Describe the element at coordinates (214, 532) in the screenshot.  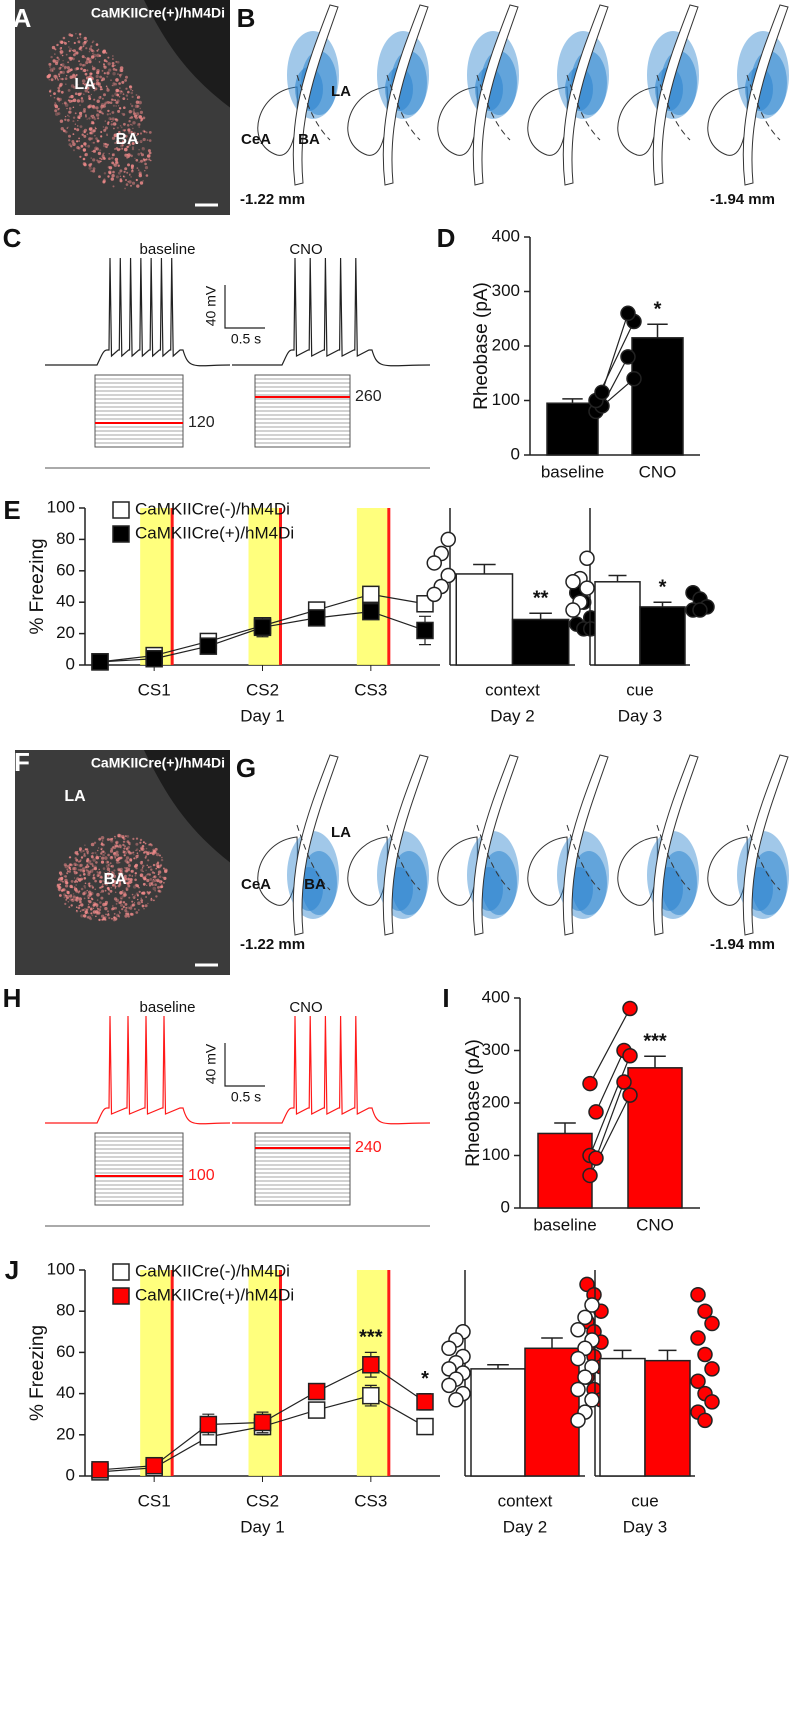
I see `legend-label: CaMKIICre(+)/hM4Di` at that location.